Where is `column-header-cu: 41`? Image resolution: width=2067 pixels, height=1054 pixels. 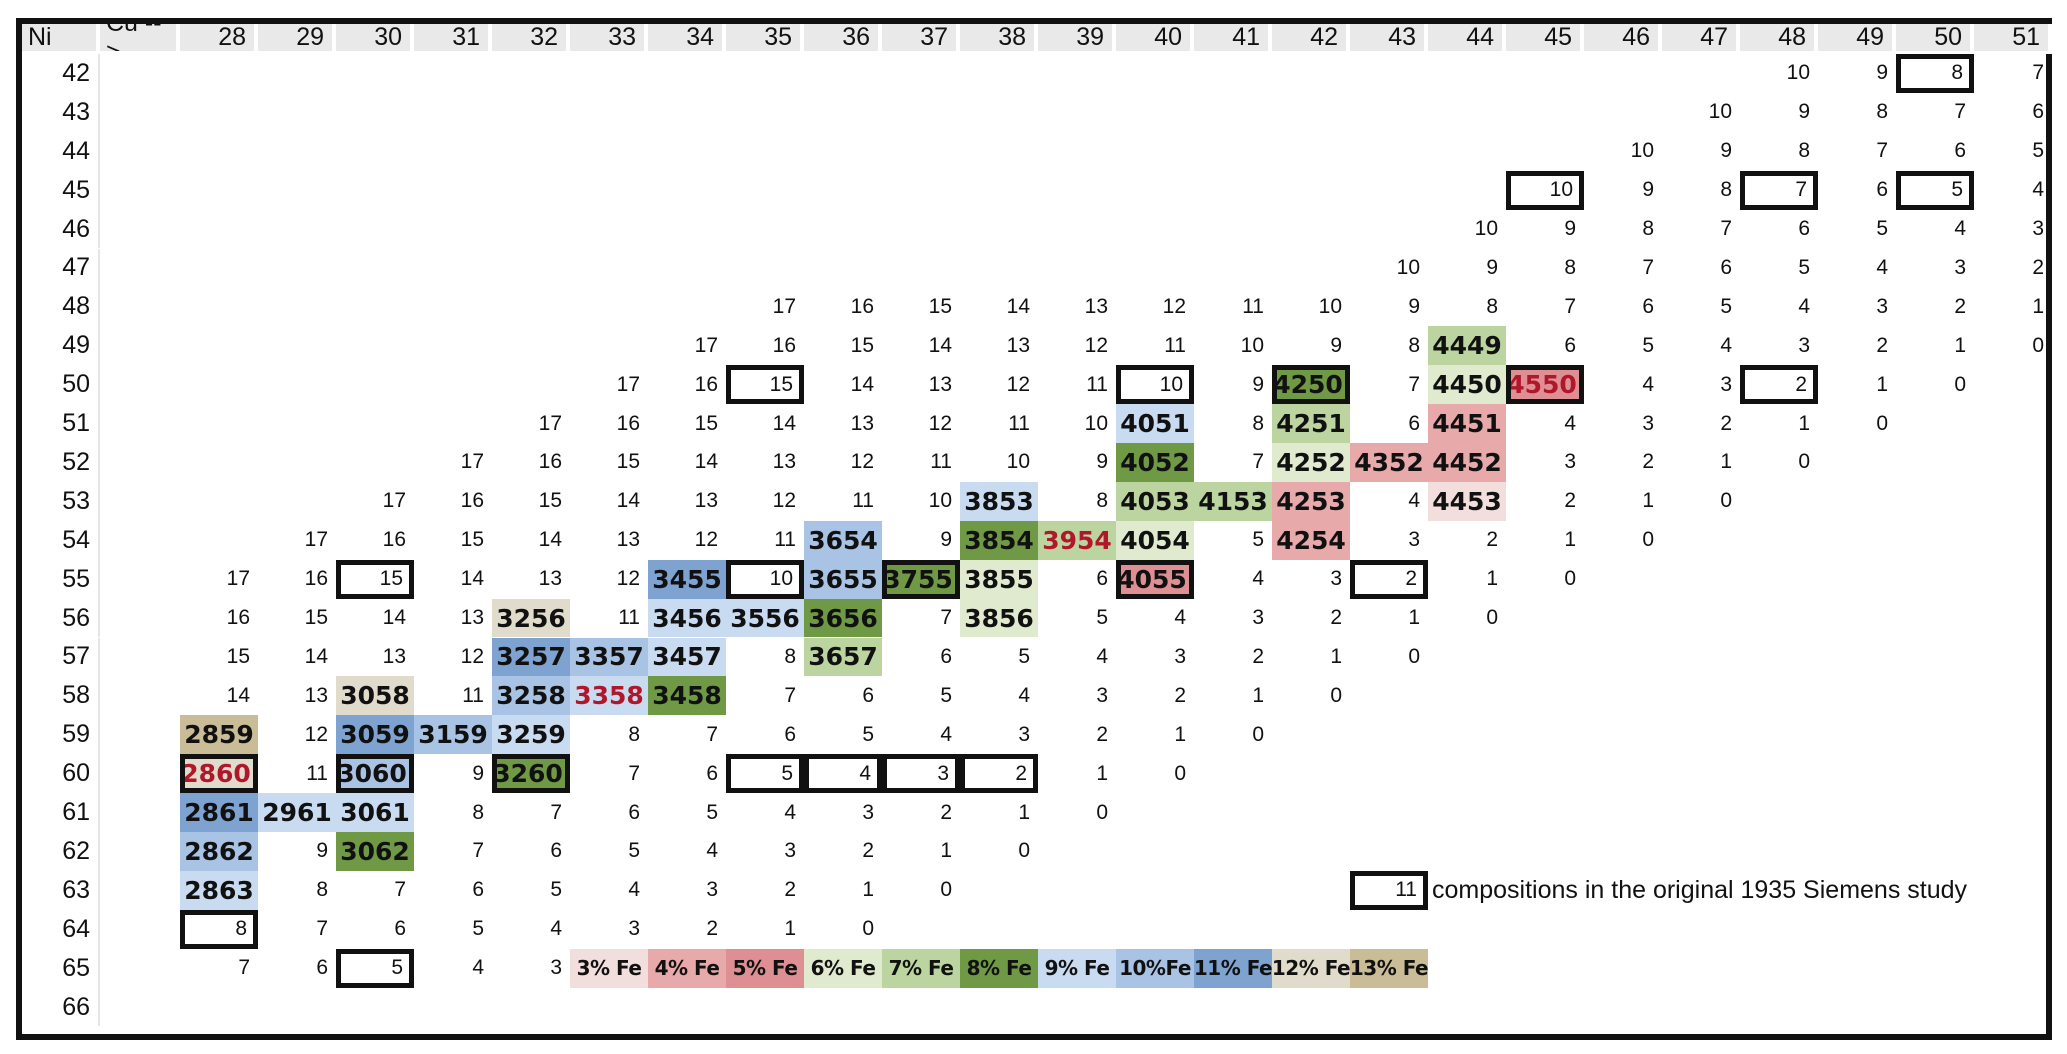 column-header-cu: 41 is located at coordinates (1233, 39).